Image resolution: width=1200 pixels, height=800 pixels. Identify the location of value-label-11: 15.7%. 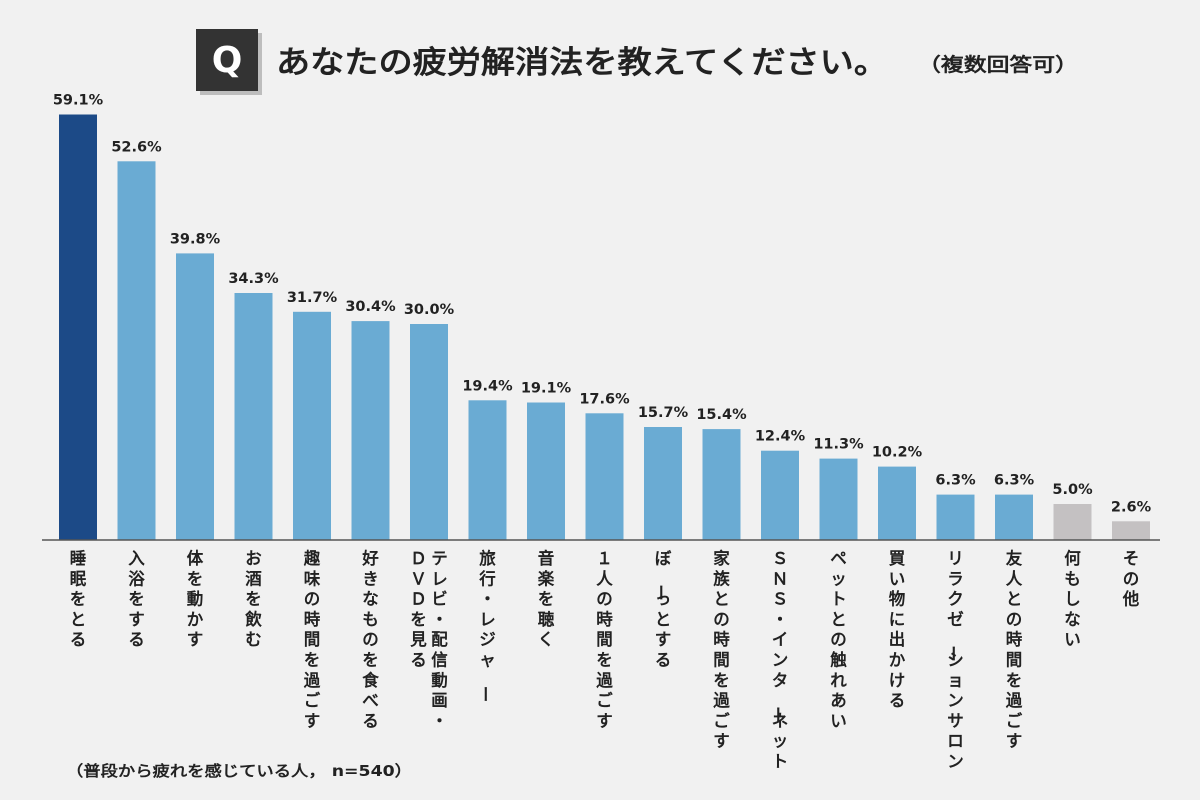
(663, 413).